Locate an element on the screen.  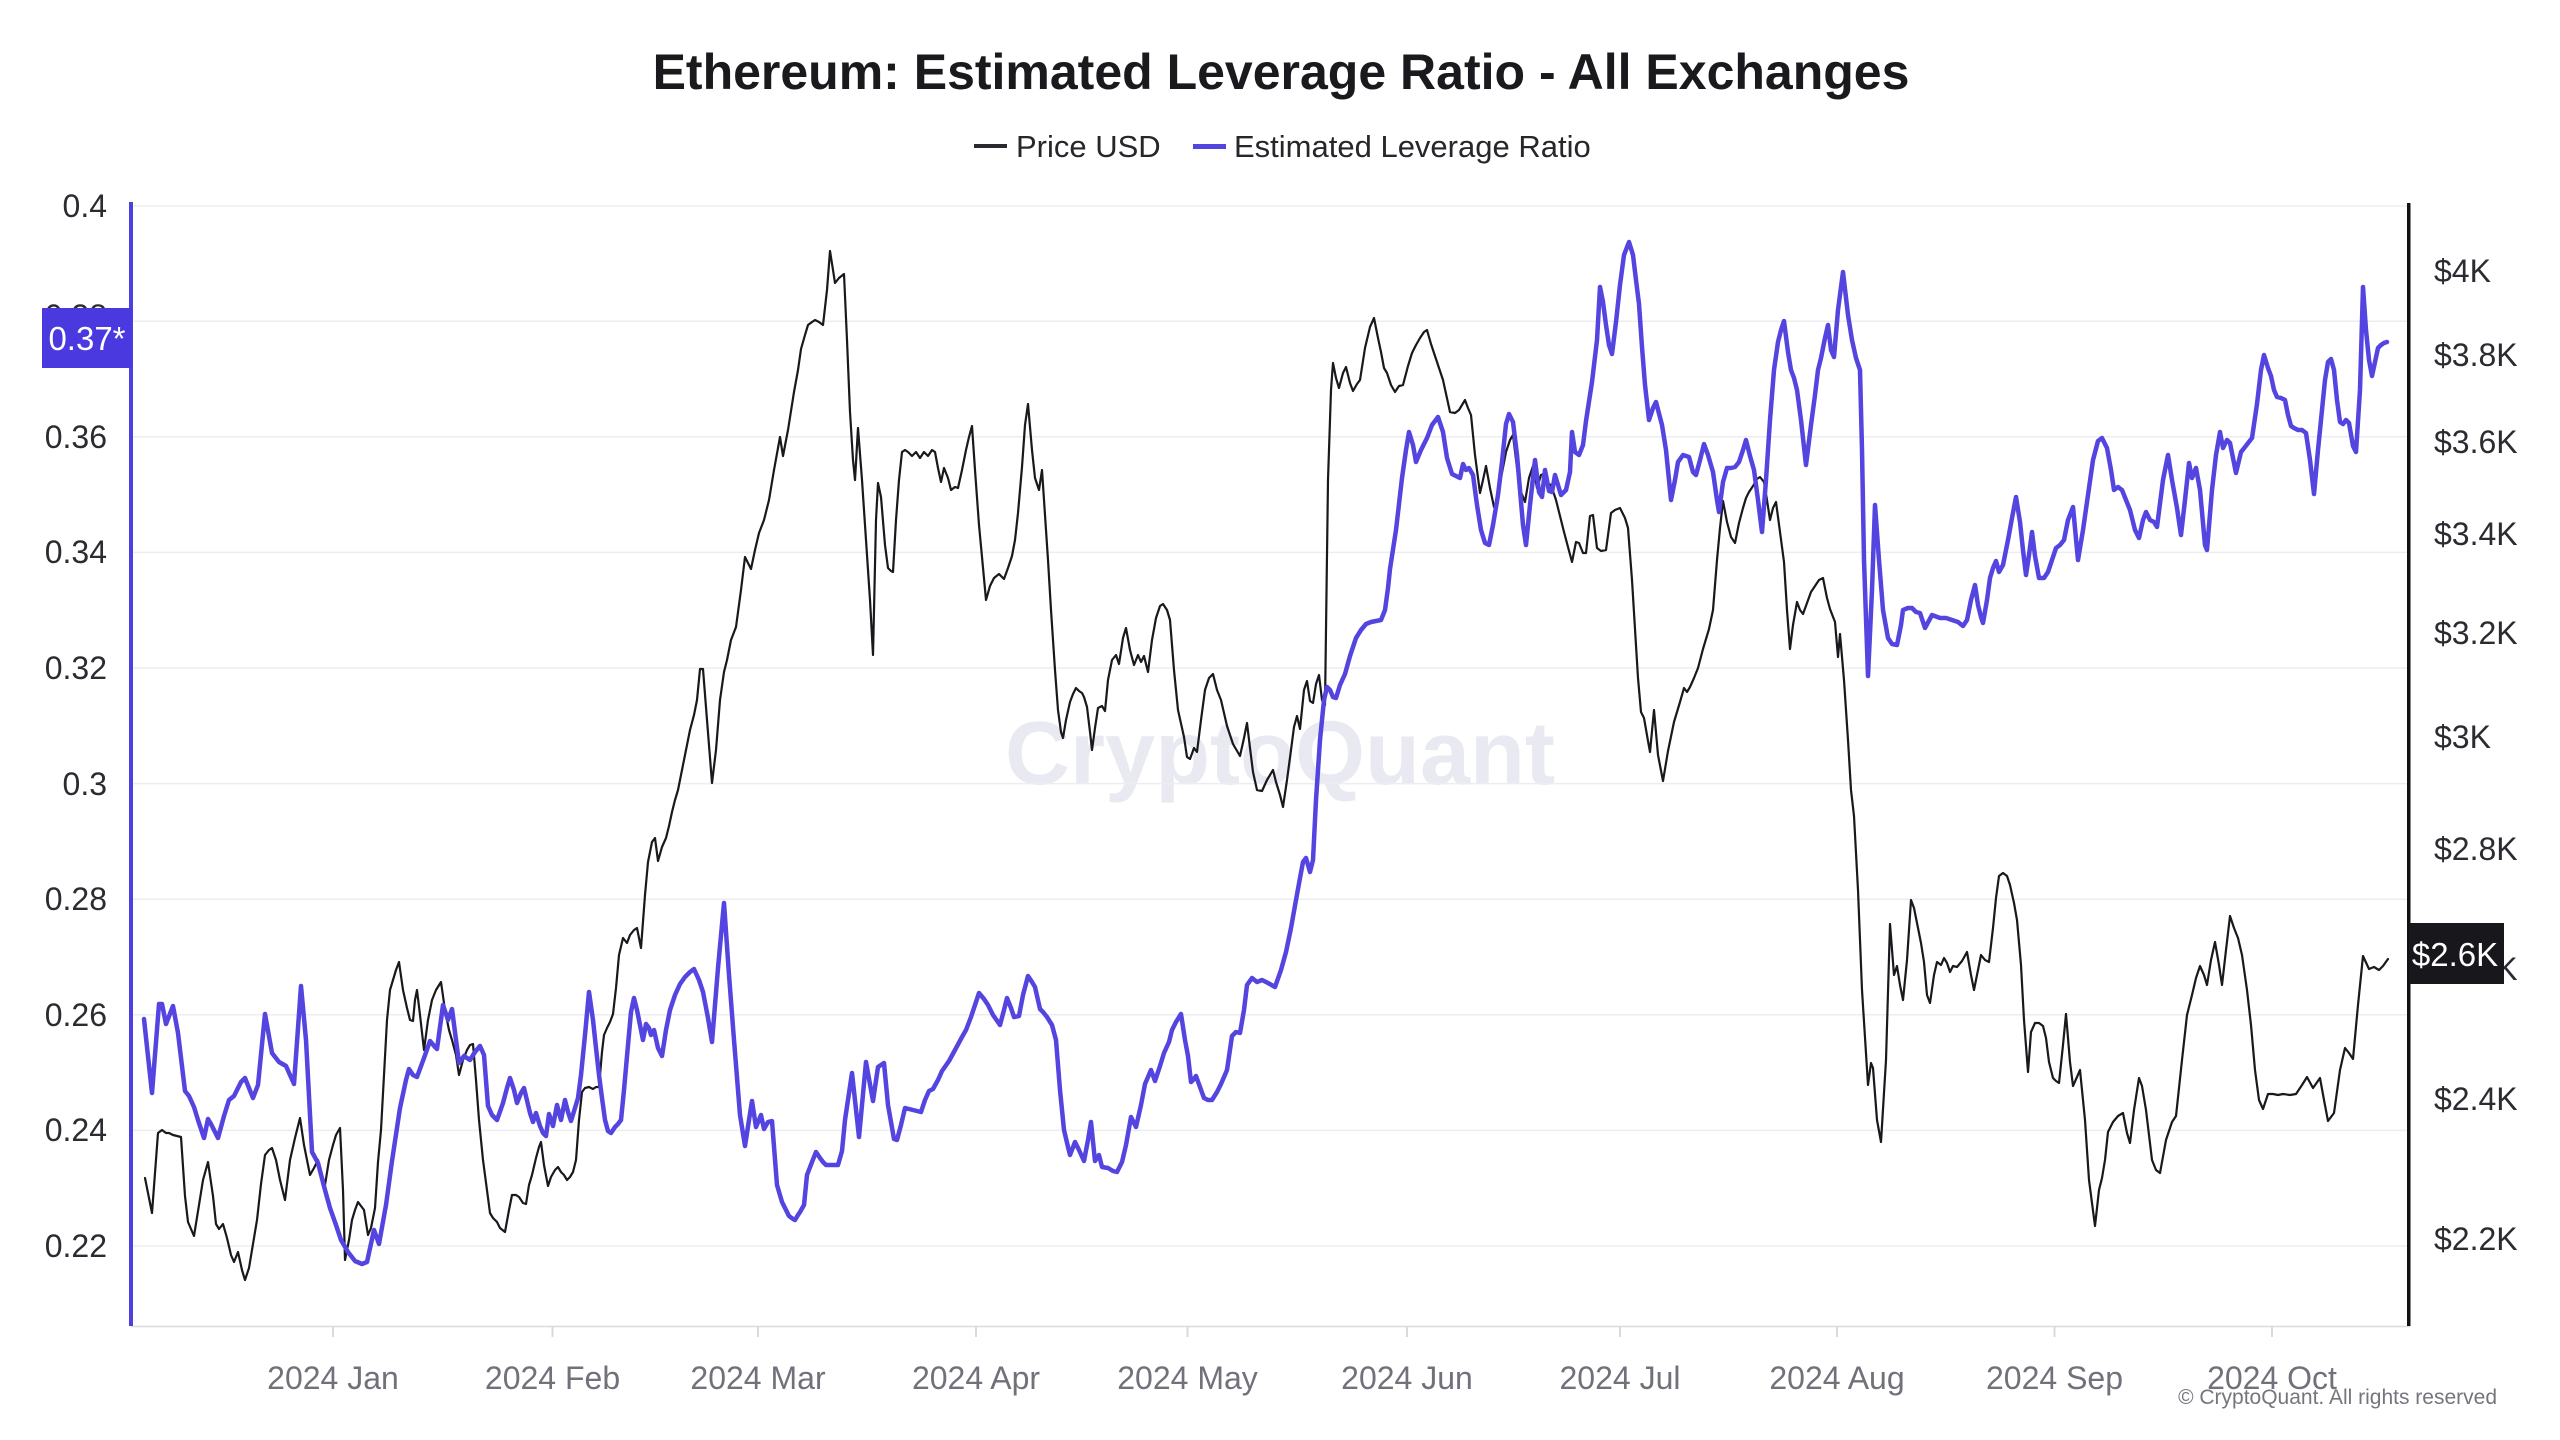
svg-text: 2024 Apr is located at coordinates (976, 1378).